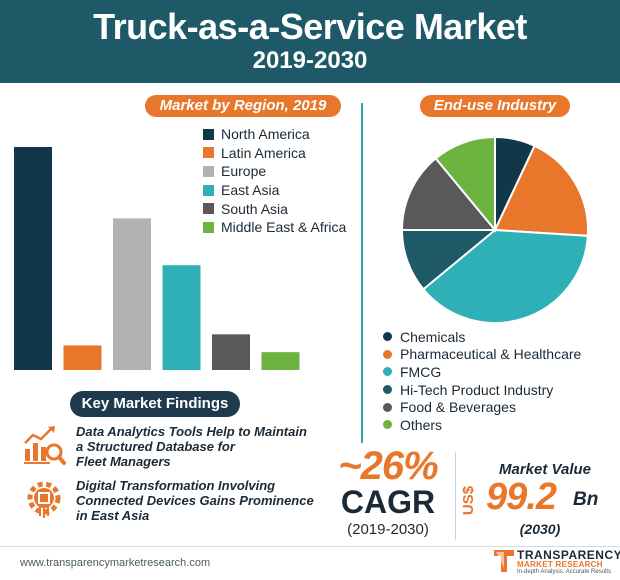  I want to click on tmr-logo-icon, so click(504, 561).